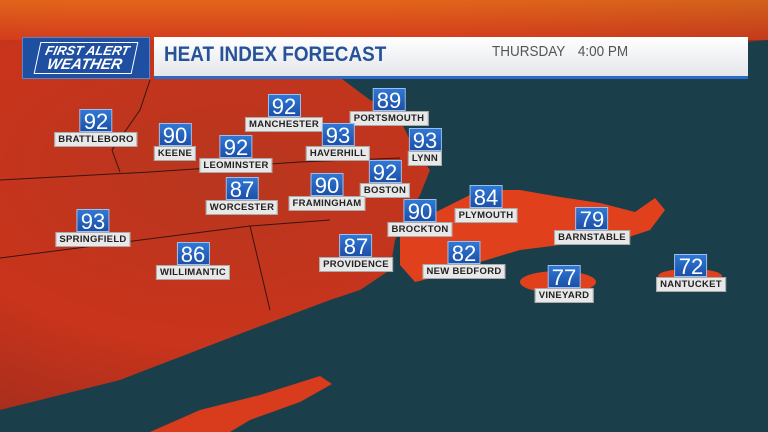  What do you see at coordinates (451, 58) in the screenshot?
I see `title-banner: HEAT INDEX FORECAST THURSDAY 4:00 PM` at bounding box center [451, 58].